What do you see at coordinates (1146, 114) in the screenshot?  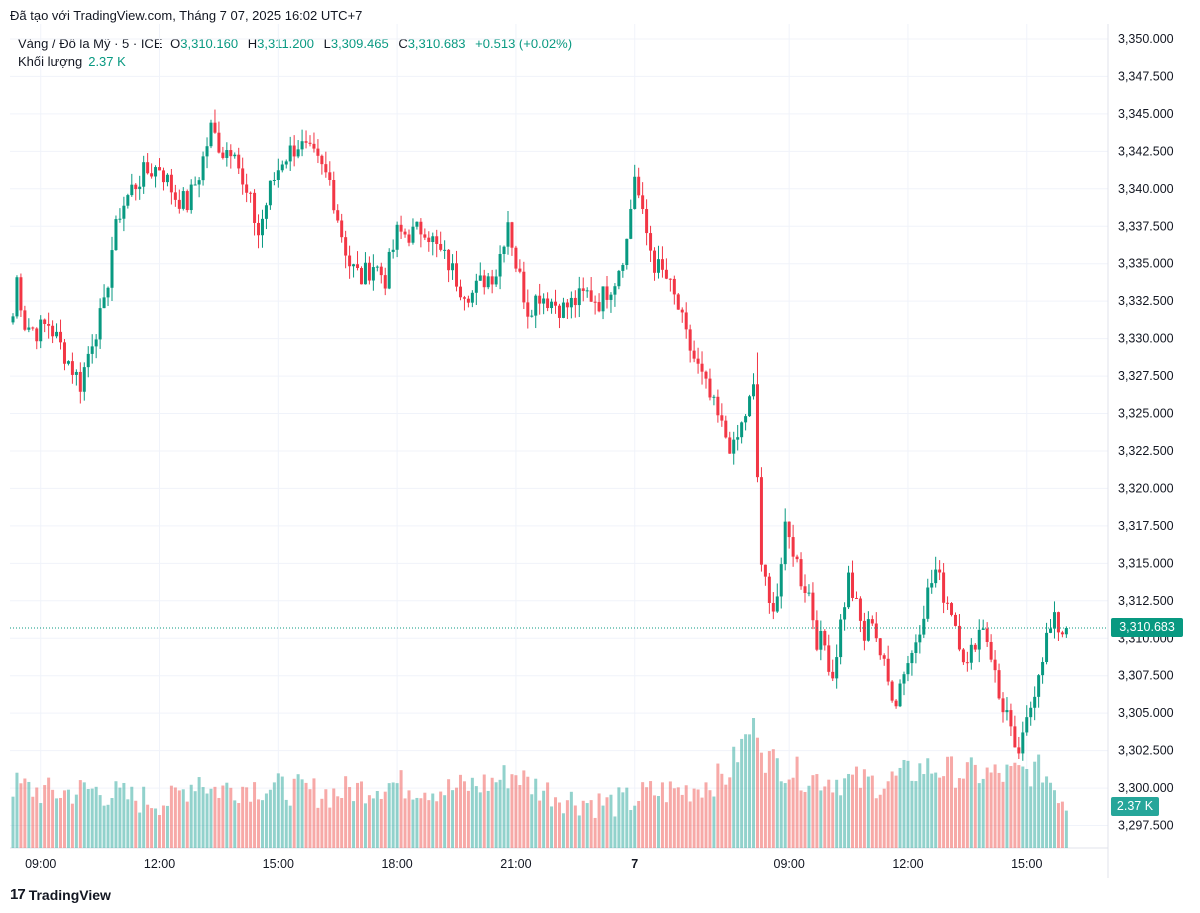 I see `y-tick-label: 3,345.000` at bounding box center [1146, 114].